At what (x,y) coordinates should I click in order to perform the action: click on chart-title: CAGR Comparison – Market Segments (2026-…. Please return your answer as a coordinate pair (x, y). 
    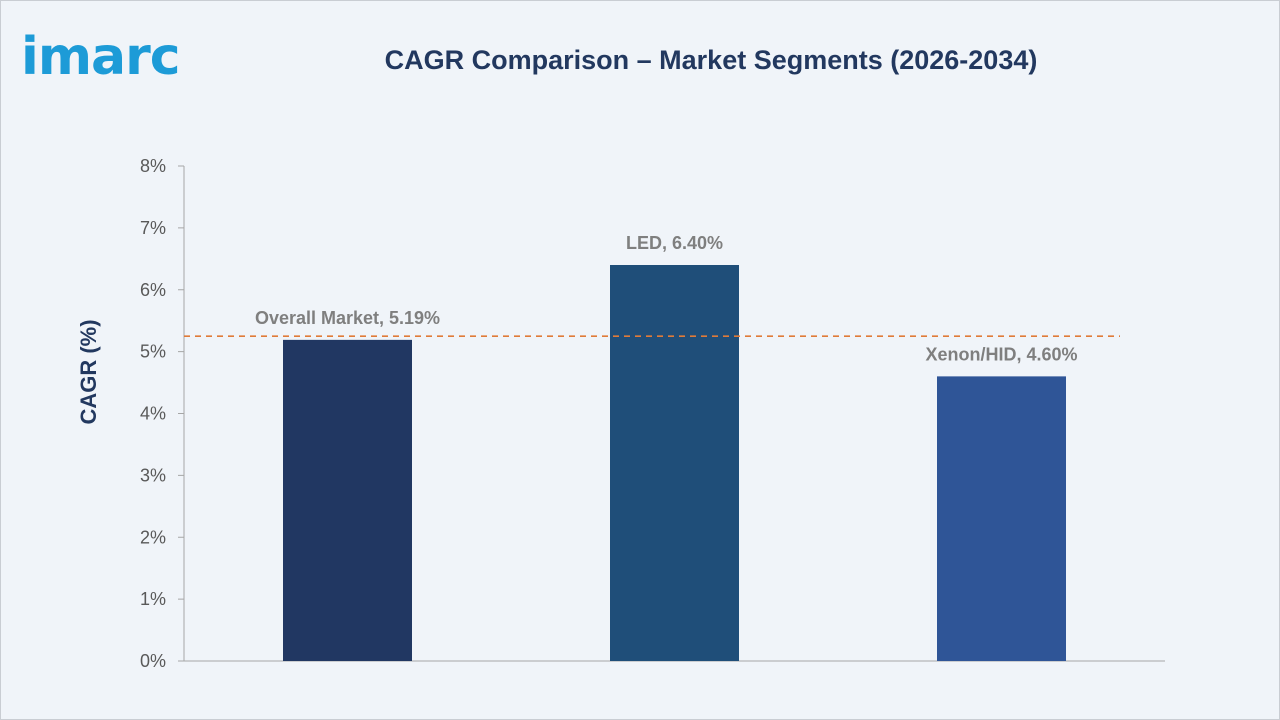
    Looking at the image, I should click on (711, 60).